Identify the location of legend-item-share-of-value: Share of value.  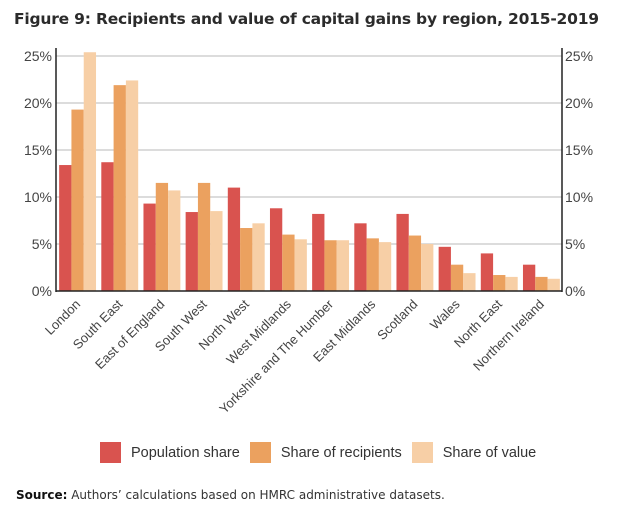
(474, 452).